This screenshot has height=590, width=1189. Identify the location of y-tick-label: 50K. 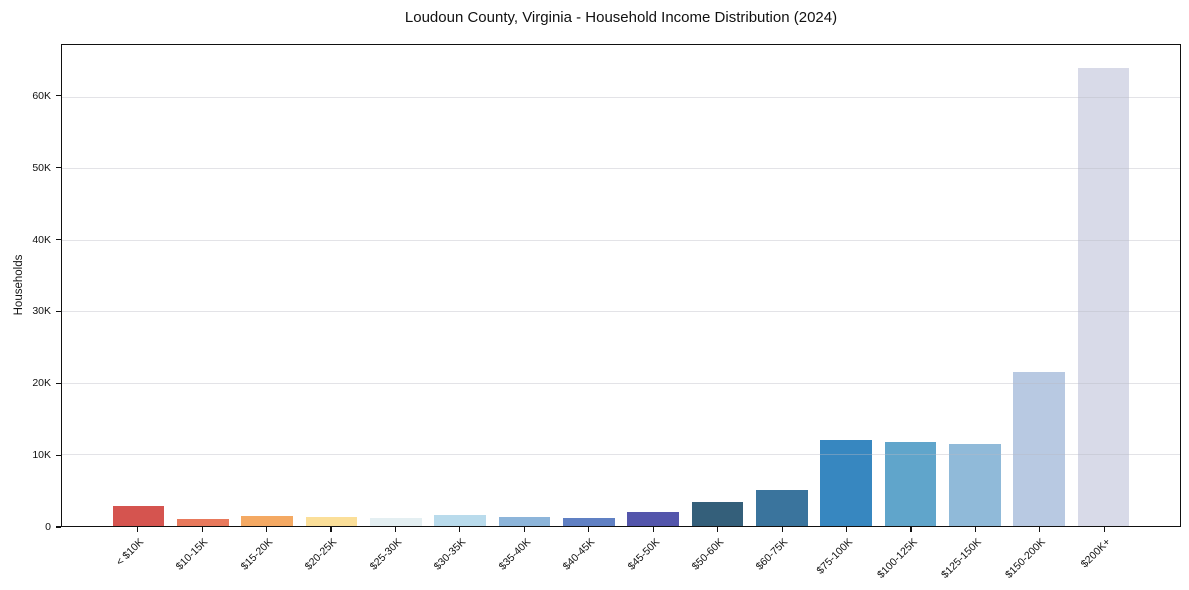
(41, 167).